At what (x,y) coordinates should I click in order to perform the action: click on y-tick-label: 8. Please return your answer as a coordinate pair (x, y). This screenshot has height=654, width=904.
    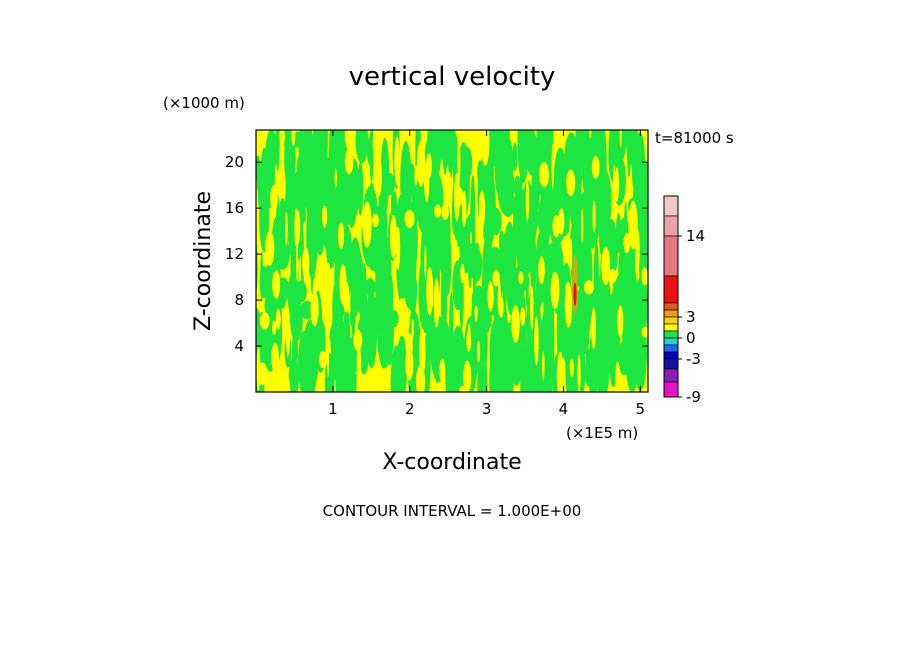
    Looking at the image, I should click on (239, 300).